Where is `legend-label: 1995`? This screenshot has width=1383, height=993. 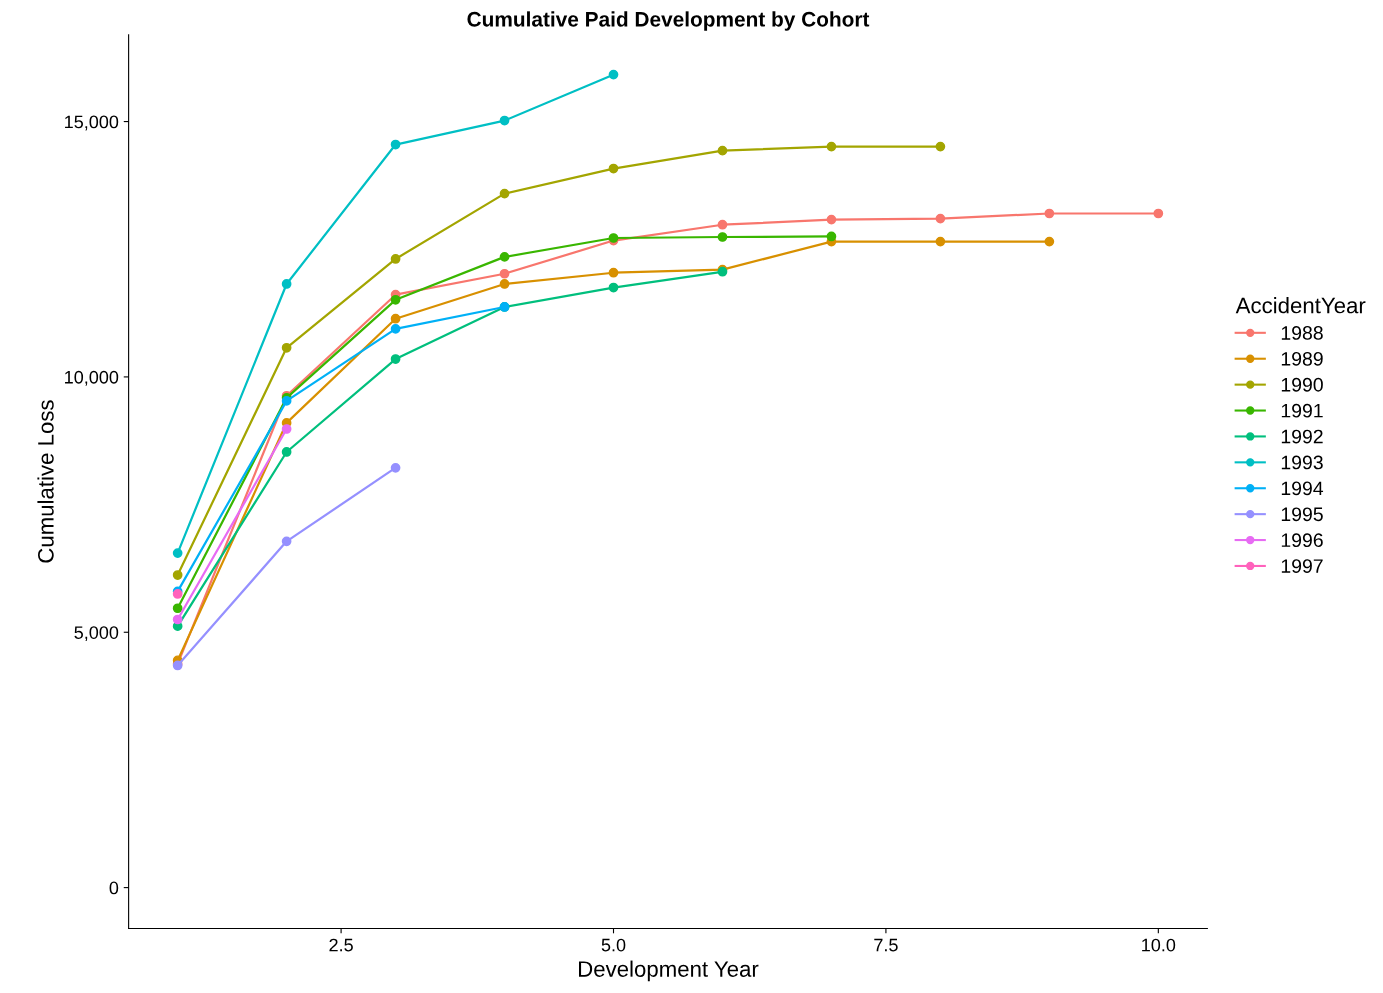
legend-label: 1995 is located at coordinates (1302, 514).